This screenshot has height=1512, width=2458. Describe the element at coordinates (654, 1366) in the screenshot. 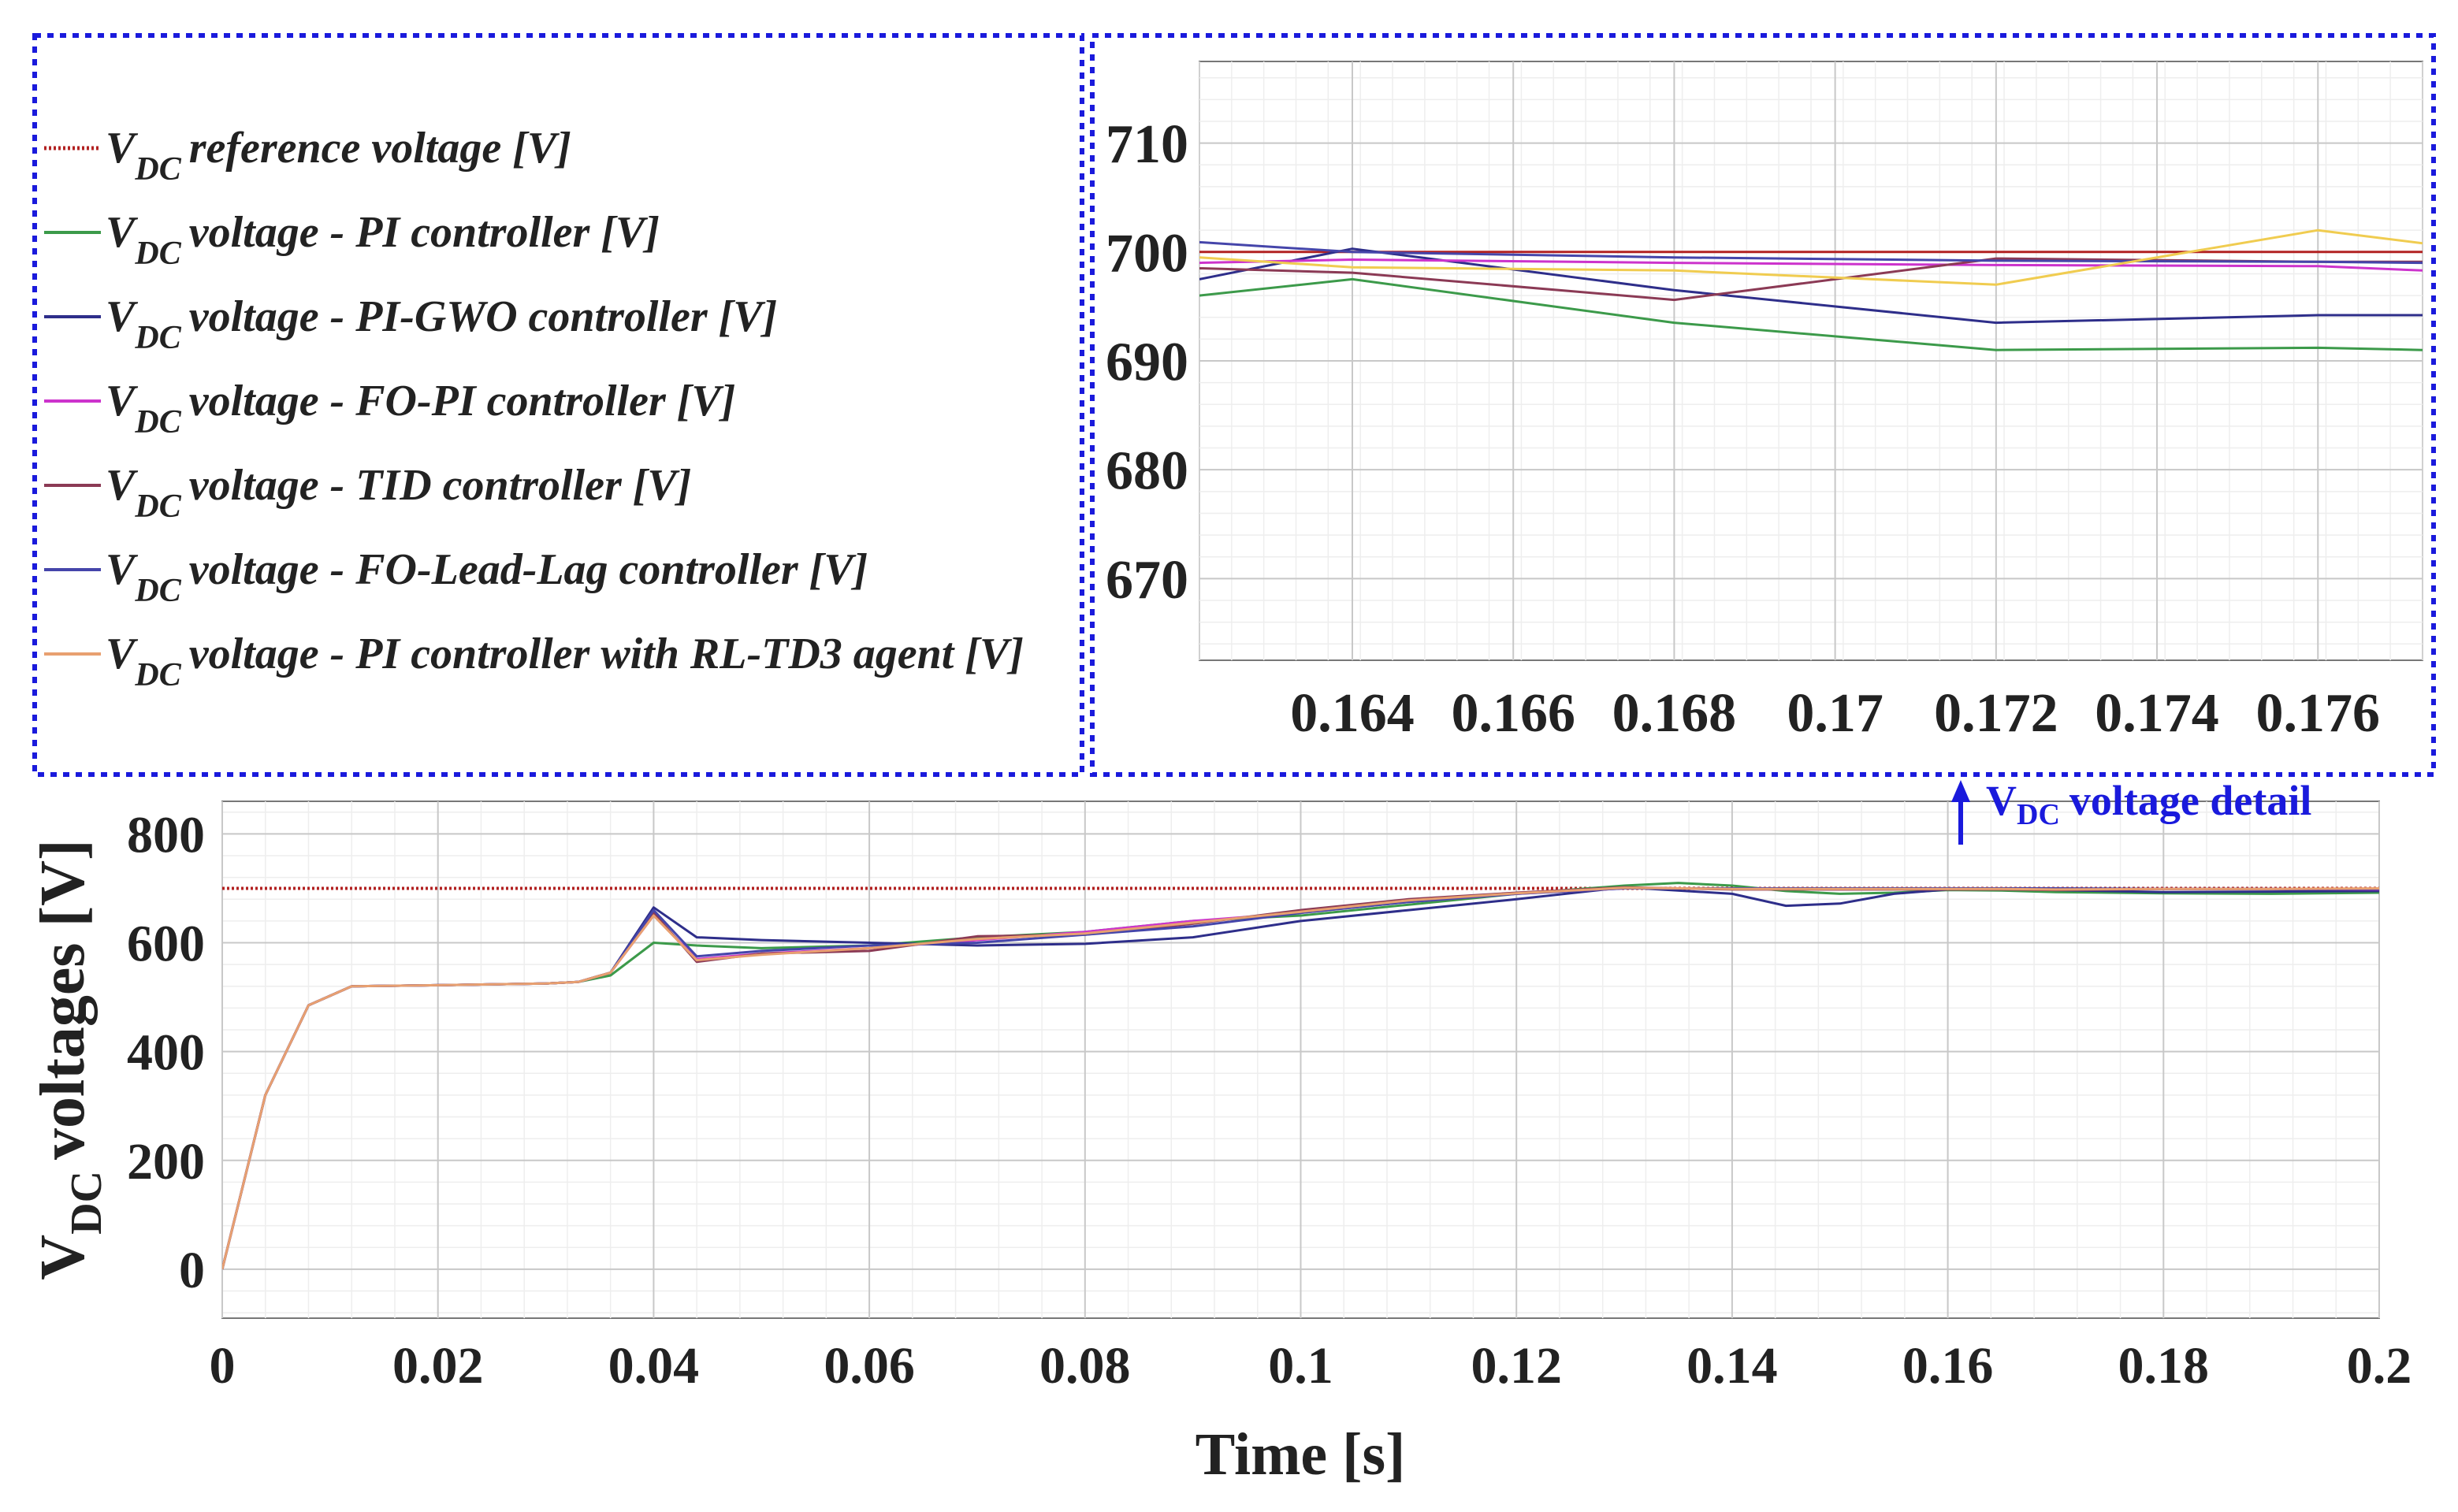

I see `x-tick-label: 0.04` at that location.